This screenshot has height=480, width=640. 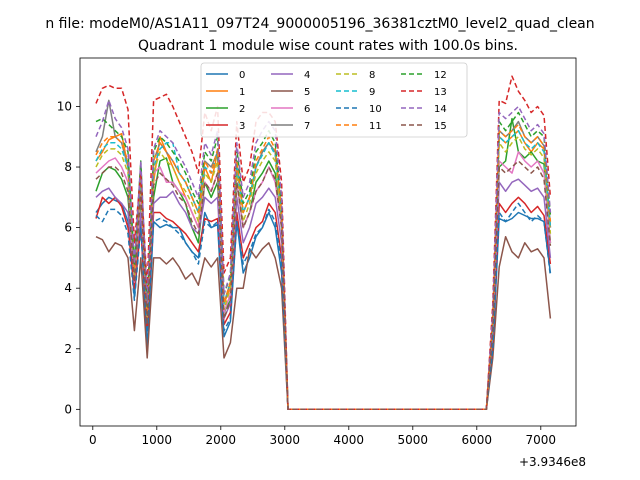 I want to click on legend-label-10: 10, so click(x=375, y=109).